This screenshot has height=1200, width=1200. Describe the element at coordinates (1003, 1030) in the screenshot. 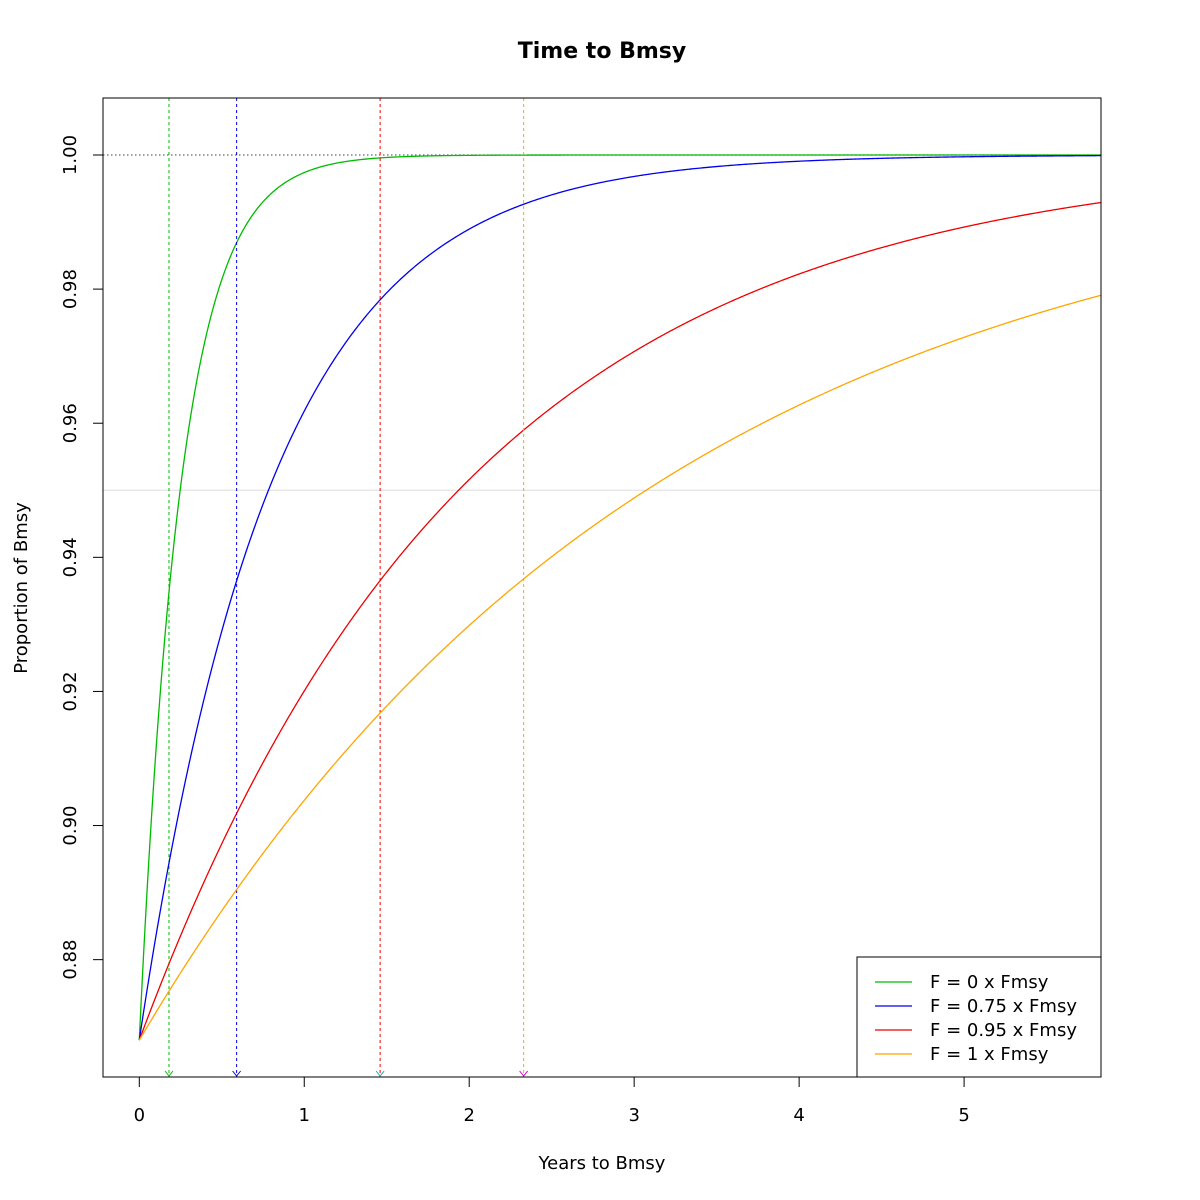

I see `legend-label-2: F = 0.95 x Fmsy` at that location.